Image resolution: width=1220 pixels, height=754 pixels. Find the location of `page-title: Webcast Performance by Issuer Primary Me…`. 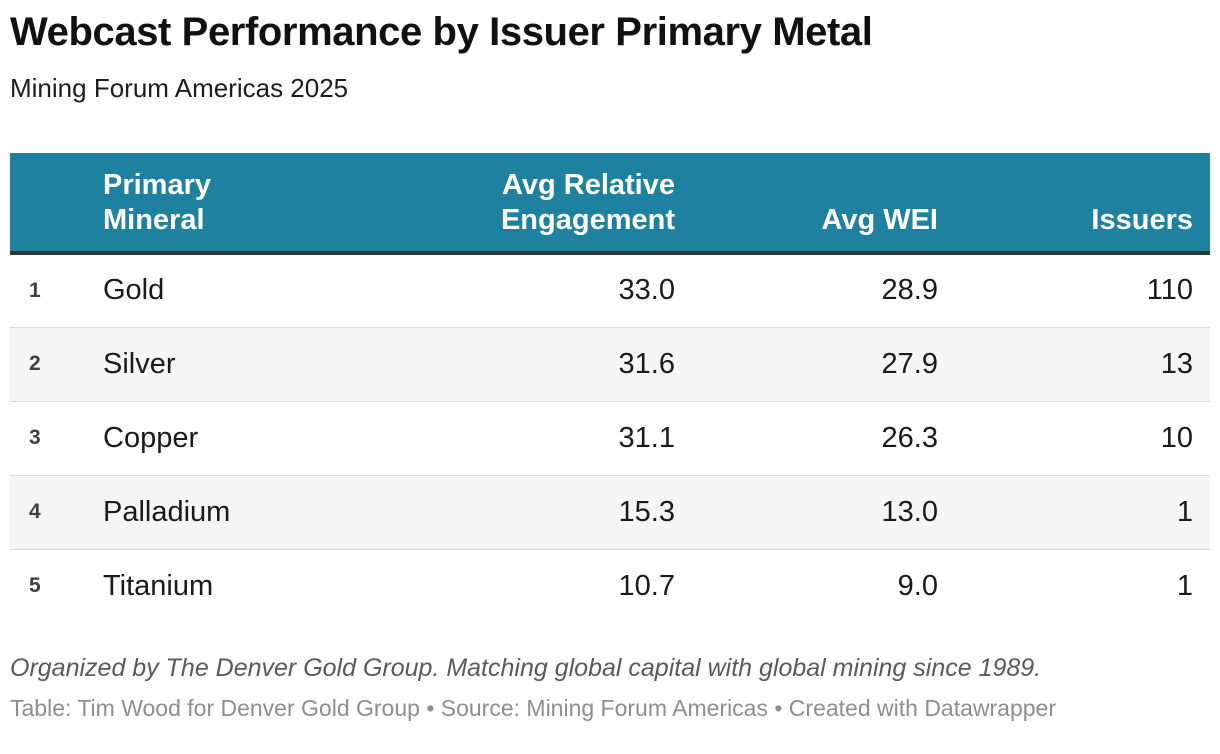

page-title: Webcast Performance by Issuer Primary Me… is located at coordinates (441, 32).